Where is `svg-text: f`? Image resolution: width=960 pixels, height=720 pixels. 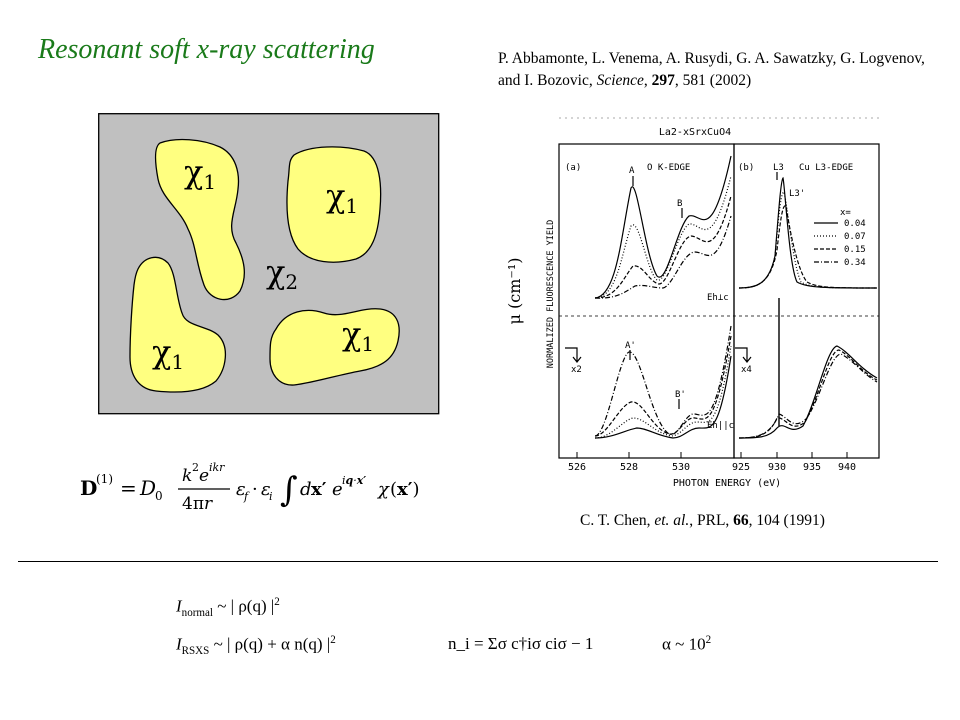 svg-text: f is located at coordinates (246, 496).